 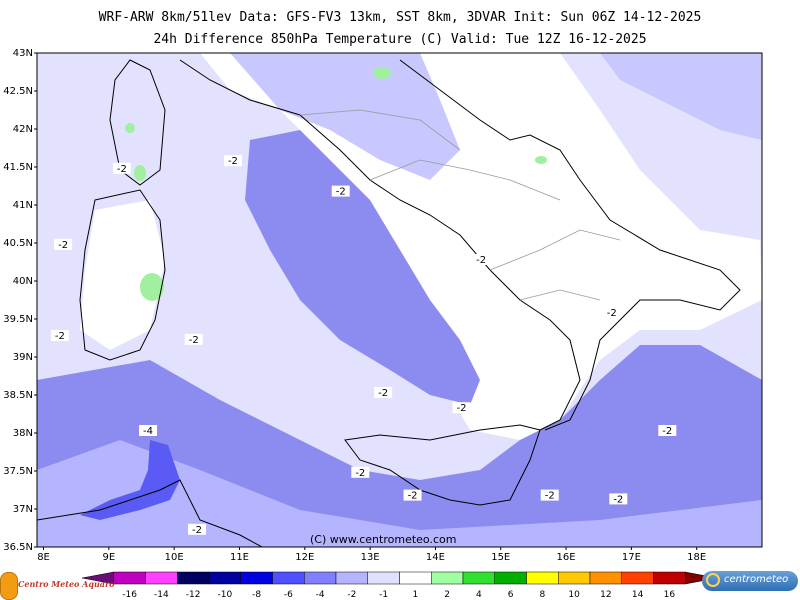 What do you see at coordinates (566, 557) in the screenshot?
I see `lon-label: 16E` at bounding box center [566, 557].